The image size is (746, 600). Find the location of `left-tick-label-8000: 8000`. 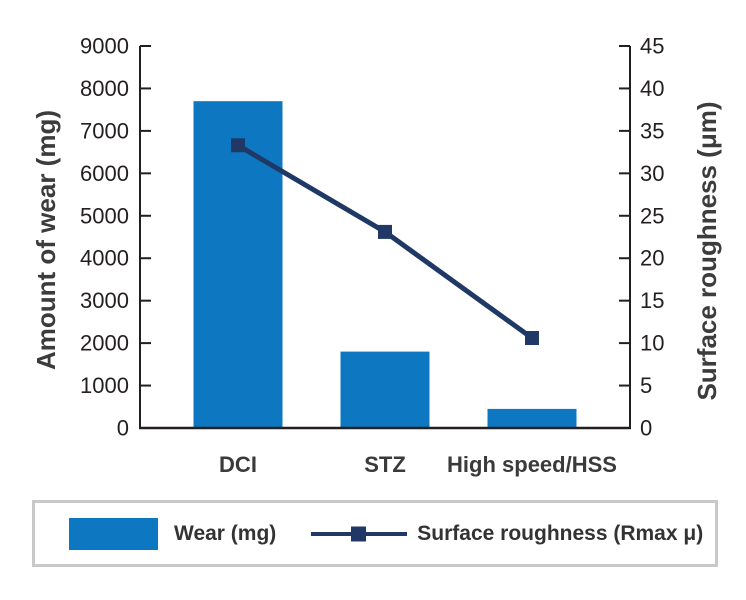

left-tick-label-8000: 8000 is located at coordinates (104, 88).